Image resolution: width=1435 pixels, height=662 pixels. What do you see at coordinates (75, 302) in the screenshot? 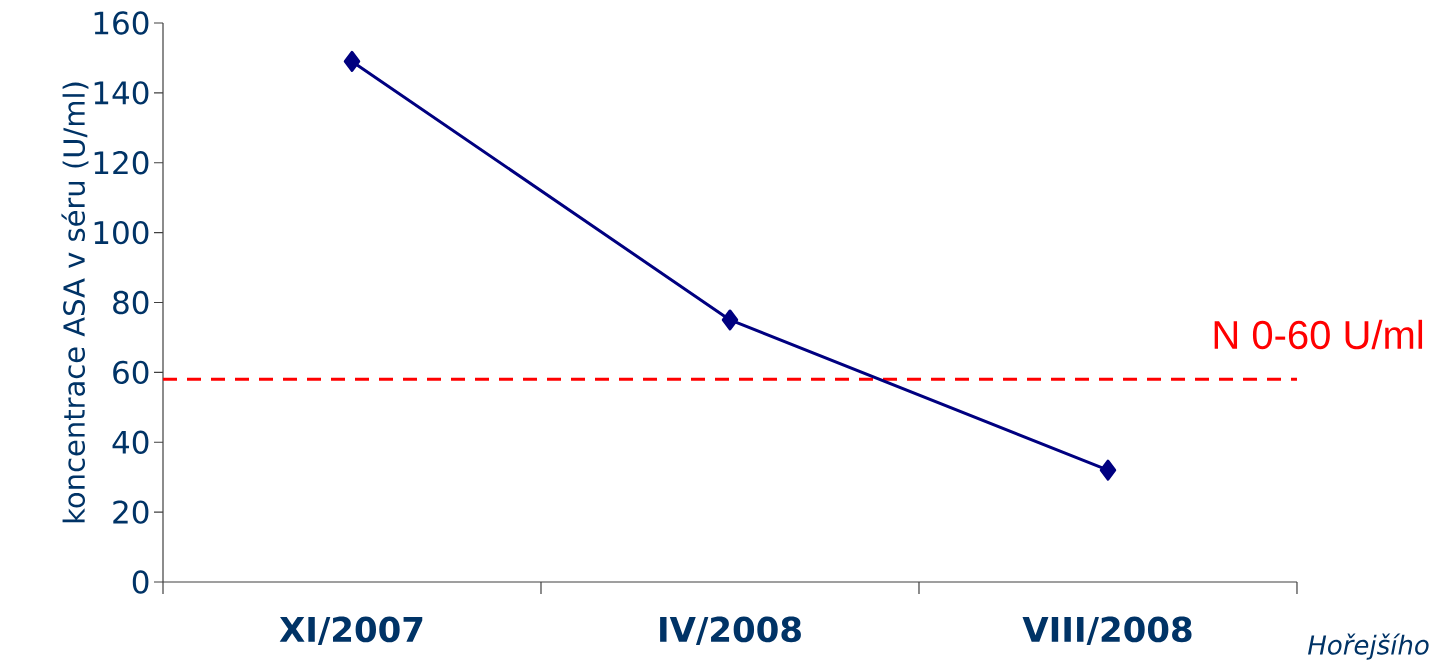
I see `y-axis-title: koncentrace ASA v séru (U/ml)` at bounding box center [75, 302].